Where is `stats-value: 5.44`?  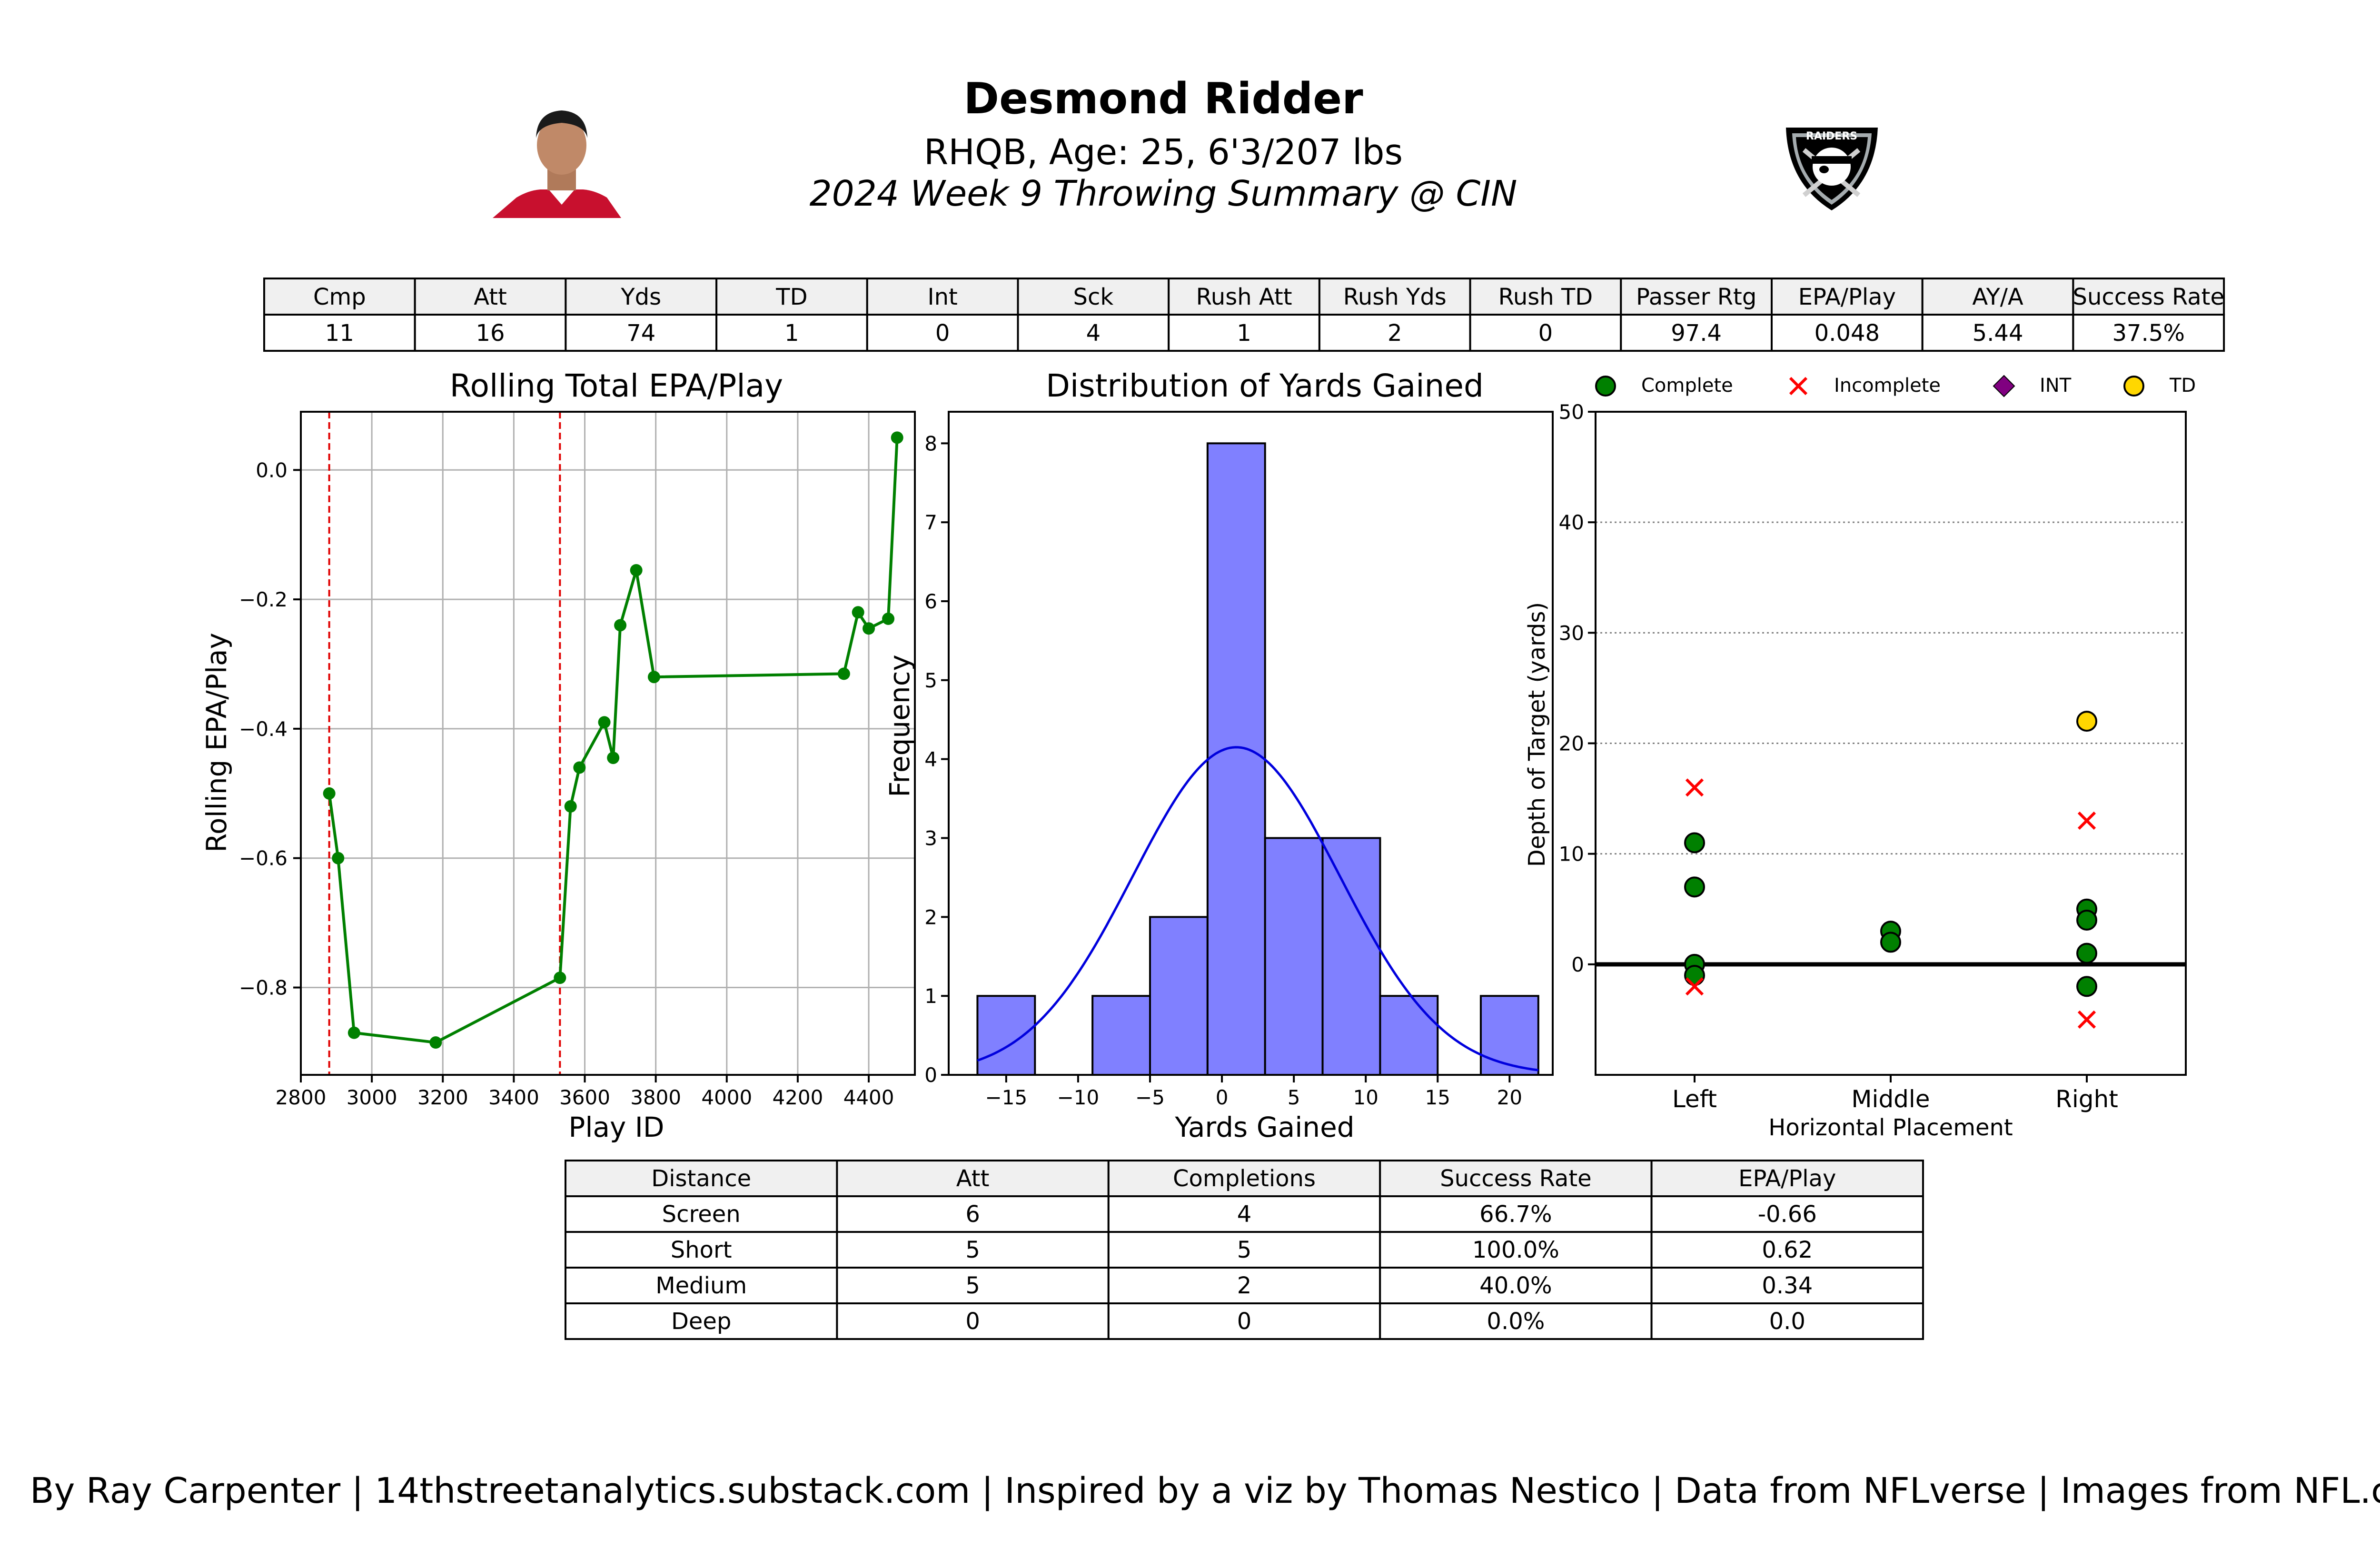
stats-value: 5.44 is located at coordinates (1998, 333).